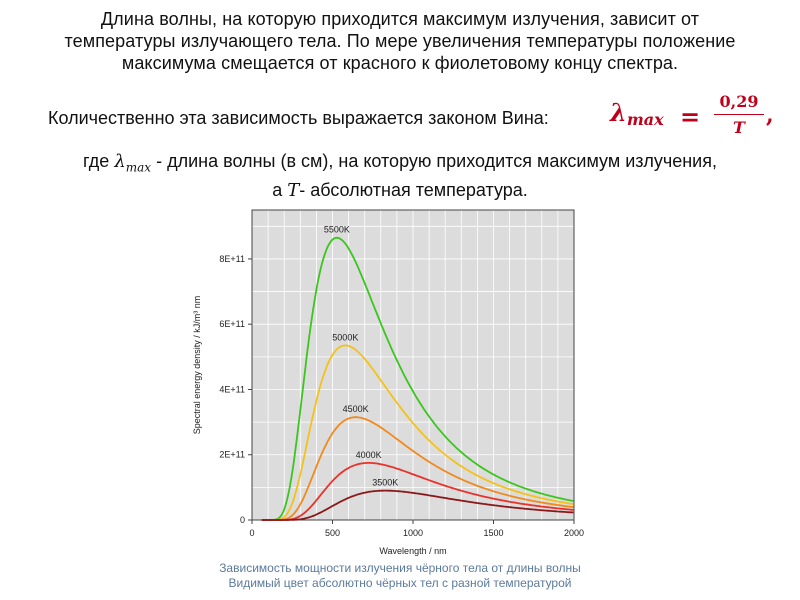 The image size is (800, 600). I want to click on y-tick-label: 8E+11, so click(232, 259).